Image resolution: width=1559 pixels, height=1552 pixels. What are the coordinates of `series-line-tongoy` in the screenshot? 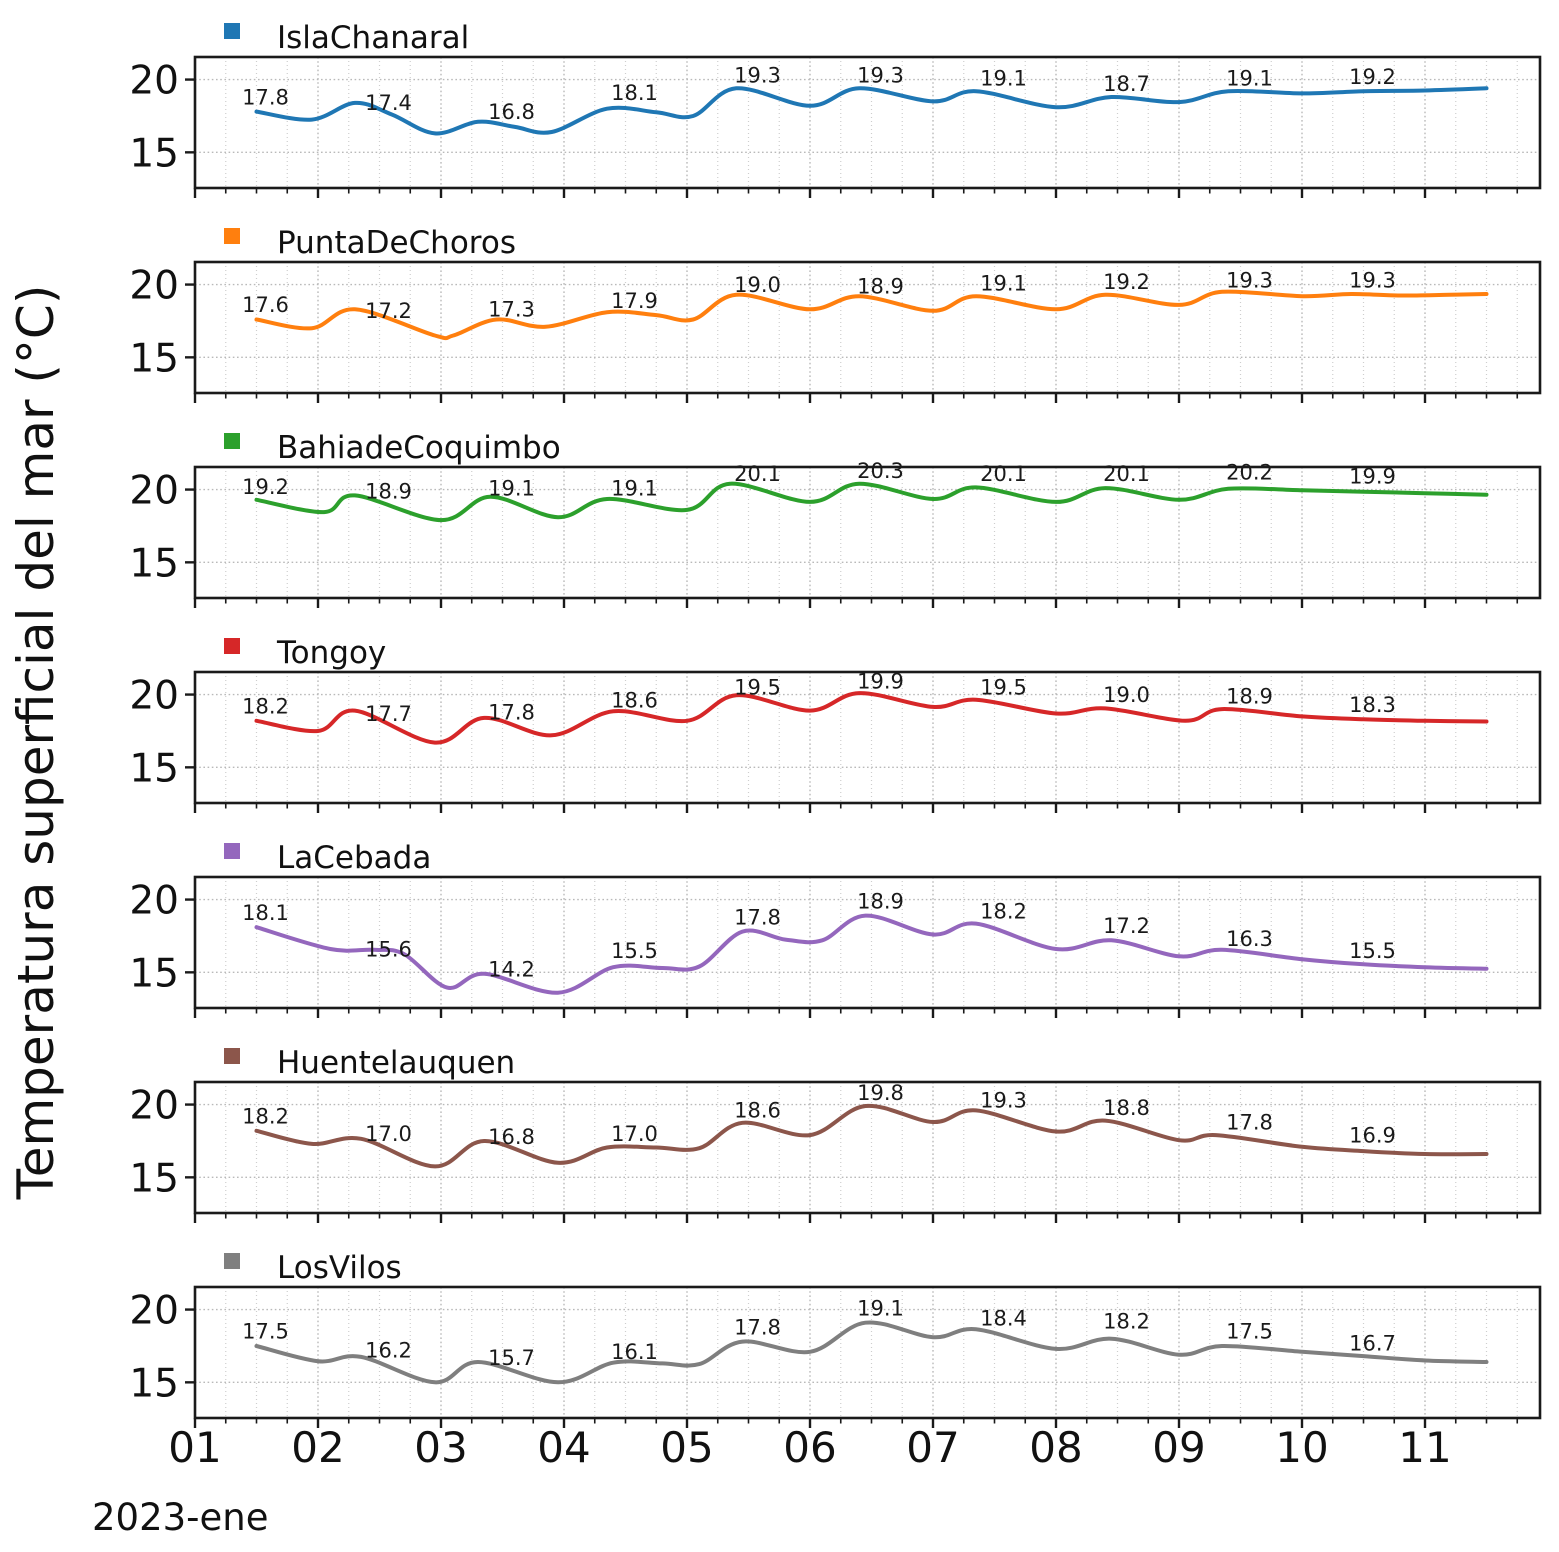 It's located at (871, 718).